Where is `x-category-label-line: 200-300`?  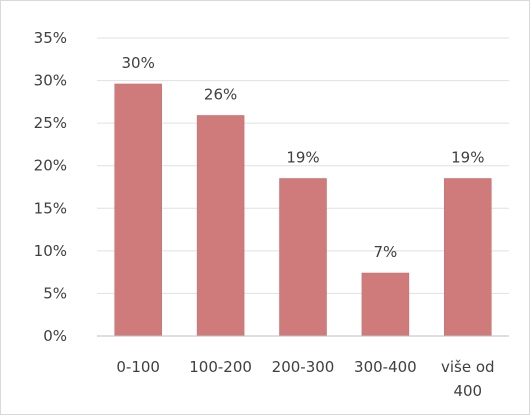 x-category-label-line: 200-300 is located at coordinates (303, 367).